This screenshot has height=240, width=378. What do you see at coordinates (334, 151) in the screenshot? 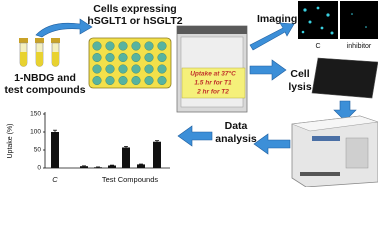
I see `plate-reader` at bounding box center [334, 151].